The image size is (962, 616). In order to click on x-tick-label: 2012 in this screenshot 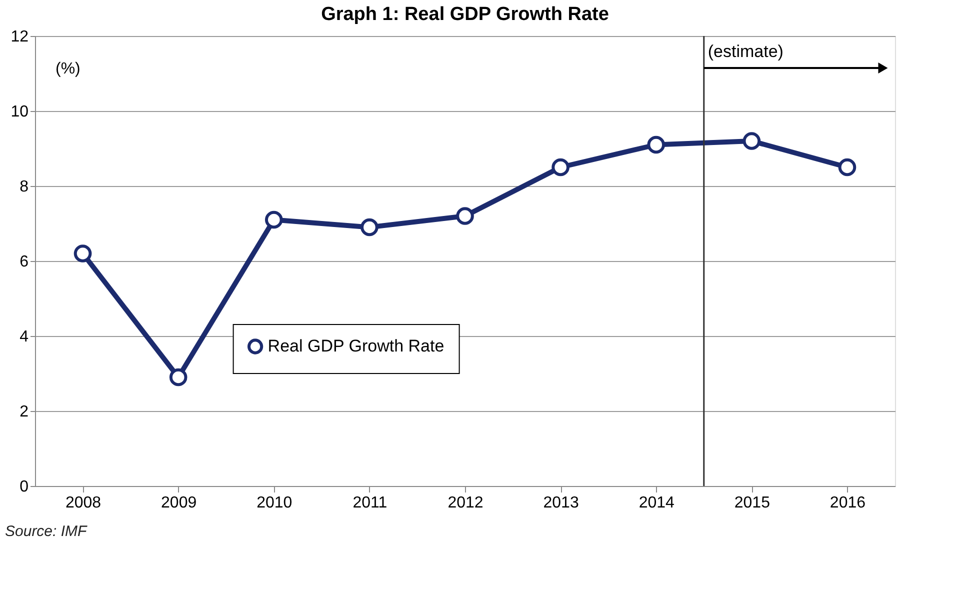, I will do `click(466, 503)`.